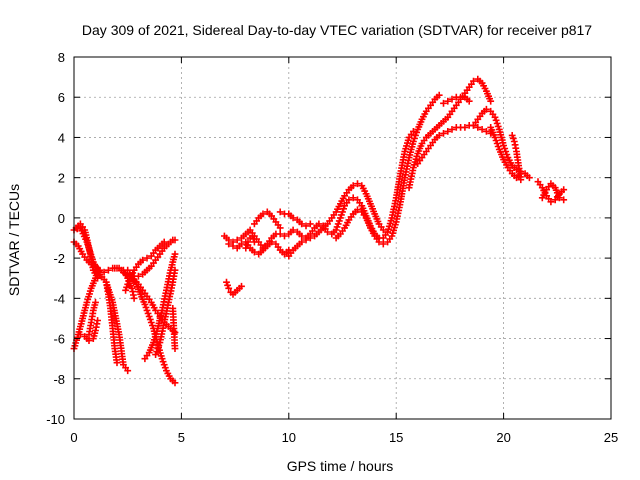 This screenshot has height=480, width=640. Describe the element at coordinates (611, 437) in the screenshot. I see `x-tick-label: 25` at that location.